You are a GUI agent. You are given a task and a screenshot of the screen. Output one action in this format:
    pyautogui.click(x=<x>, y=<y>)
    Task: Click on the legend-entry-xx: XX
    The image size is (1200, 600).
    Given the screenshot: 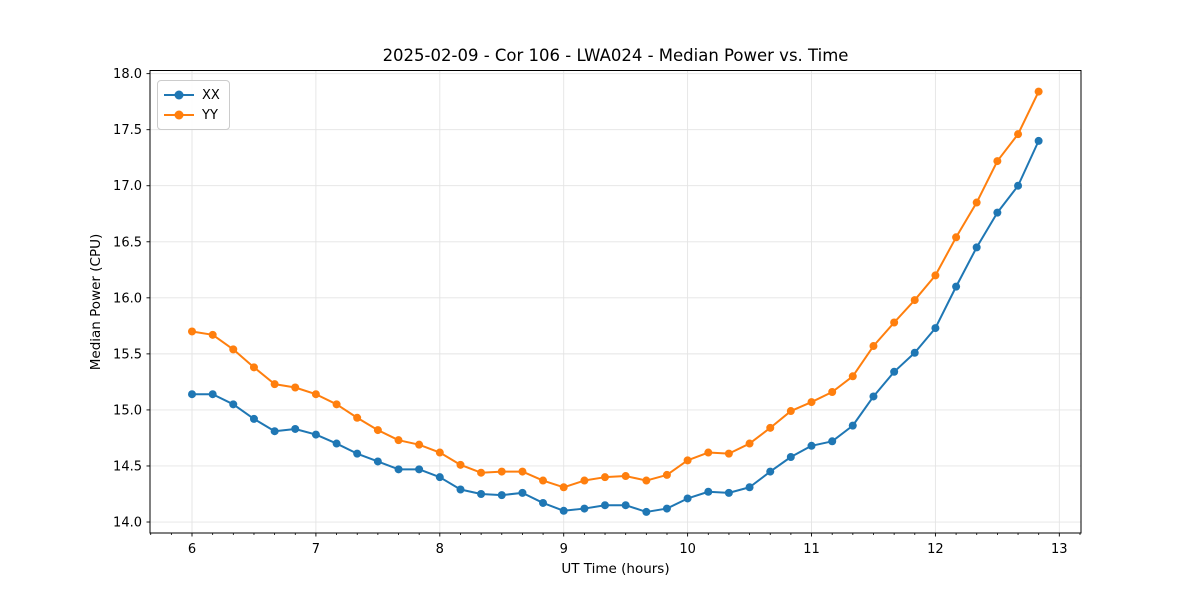 What is the action you would take?
    pyautogui.click(x=191, y=95)
    